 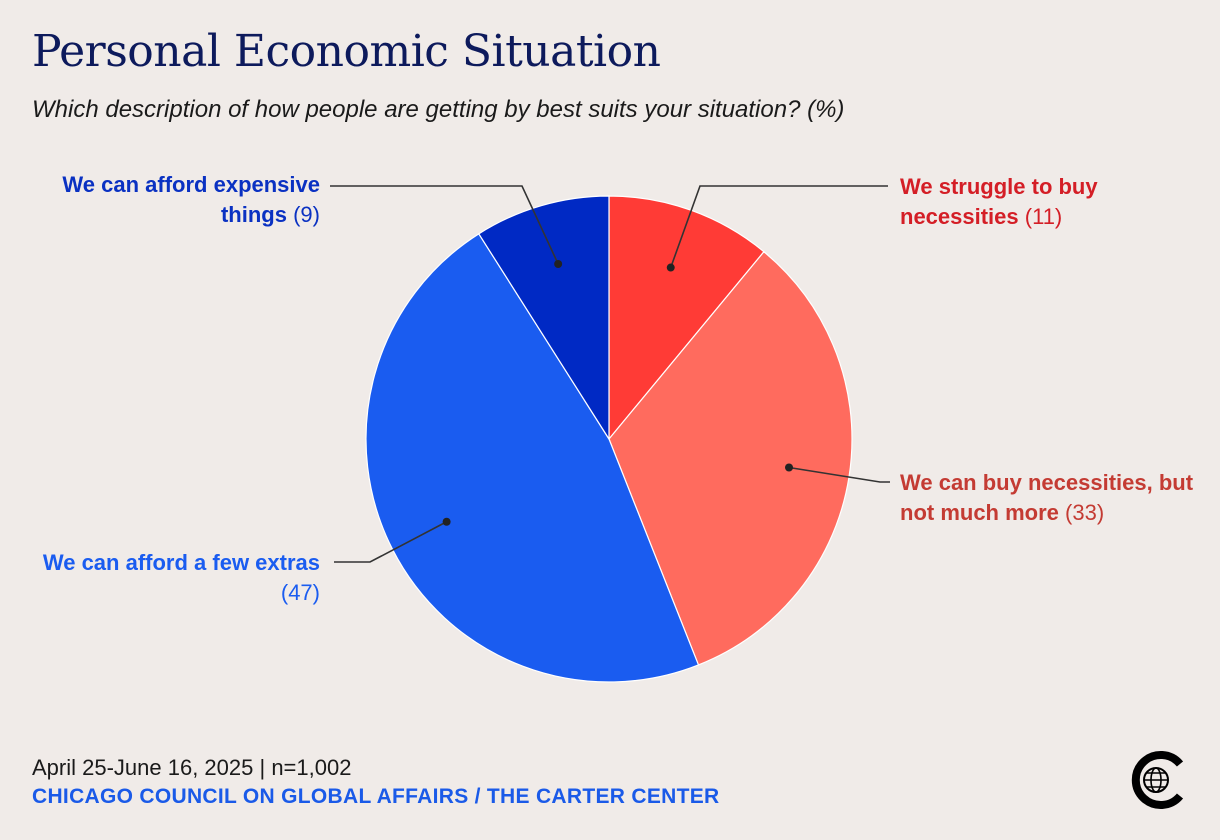 I want to click on slice-label-text: We struggle to buy necessities, so click(x=999, y=201).